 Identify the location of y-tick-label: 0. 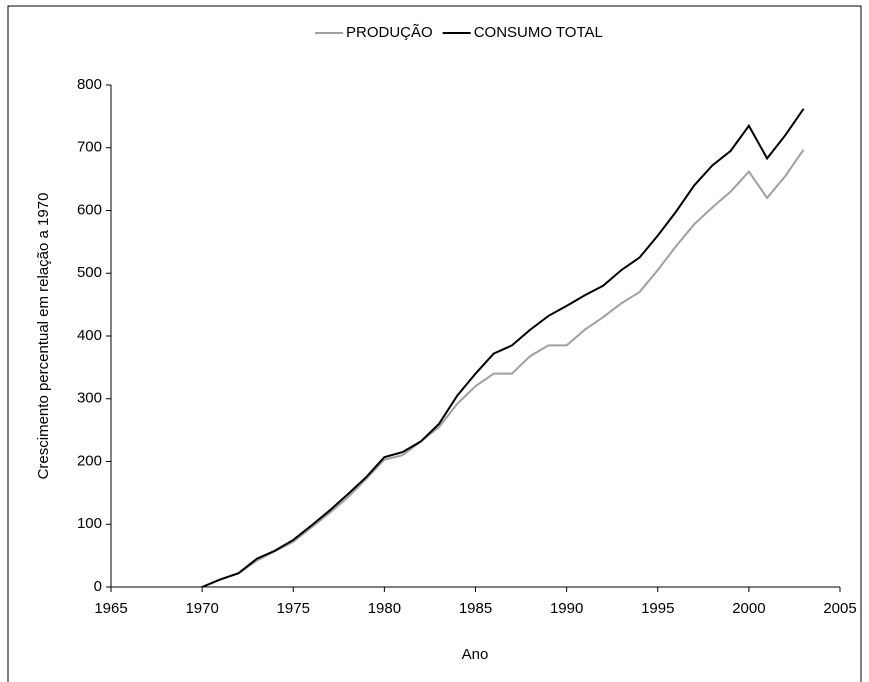
(98, 586).